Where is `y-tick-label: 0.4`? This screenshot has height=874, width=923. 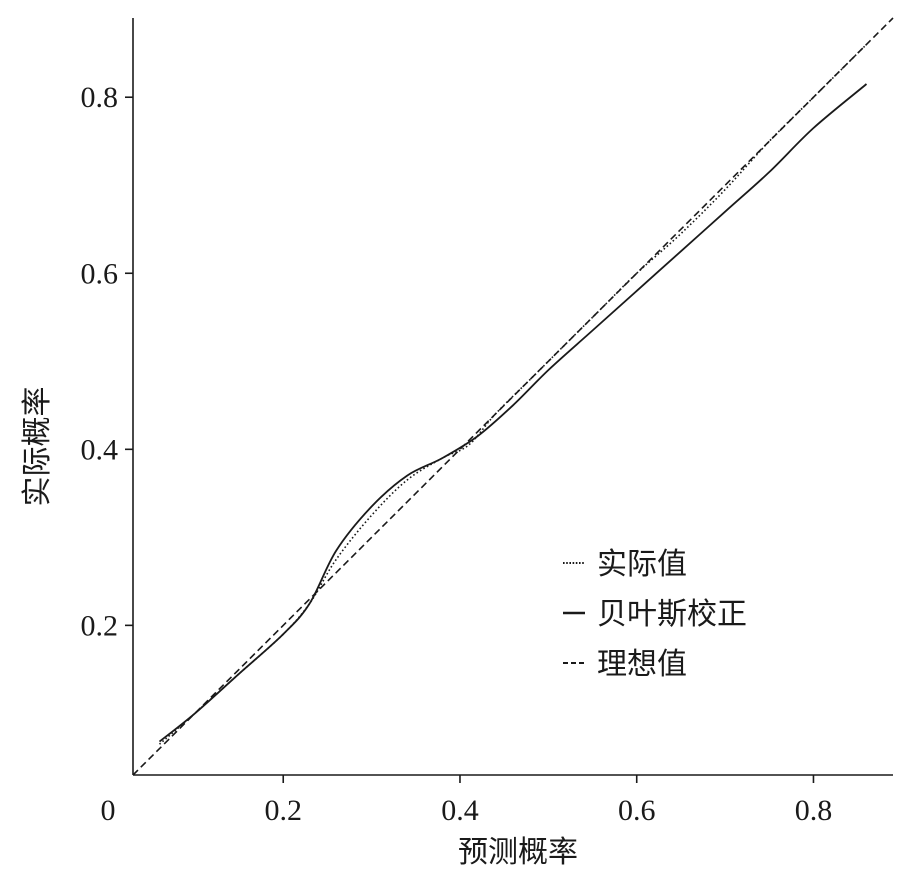
y-tick-label: 0.4 is located at coordinates (100, 449).